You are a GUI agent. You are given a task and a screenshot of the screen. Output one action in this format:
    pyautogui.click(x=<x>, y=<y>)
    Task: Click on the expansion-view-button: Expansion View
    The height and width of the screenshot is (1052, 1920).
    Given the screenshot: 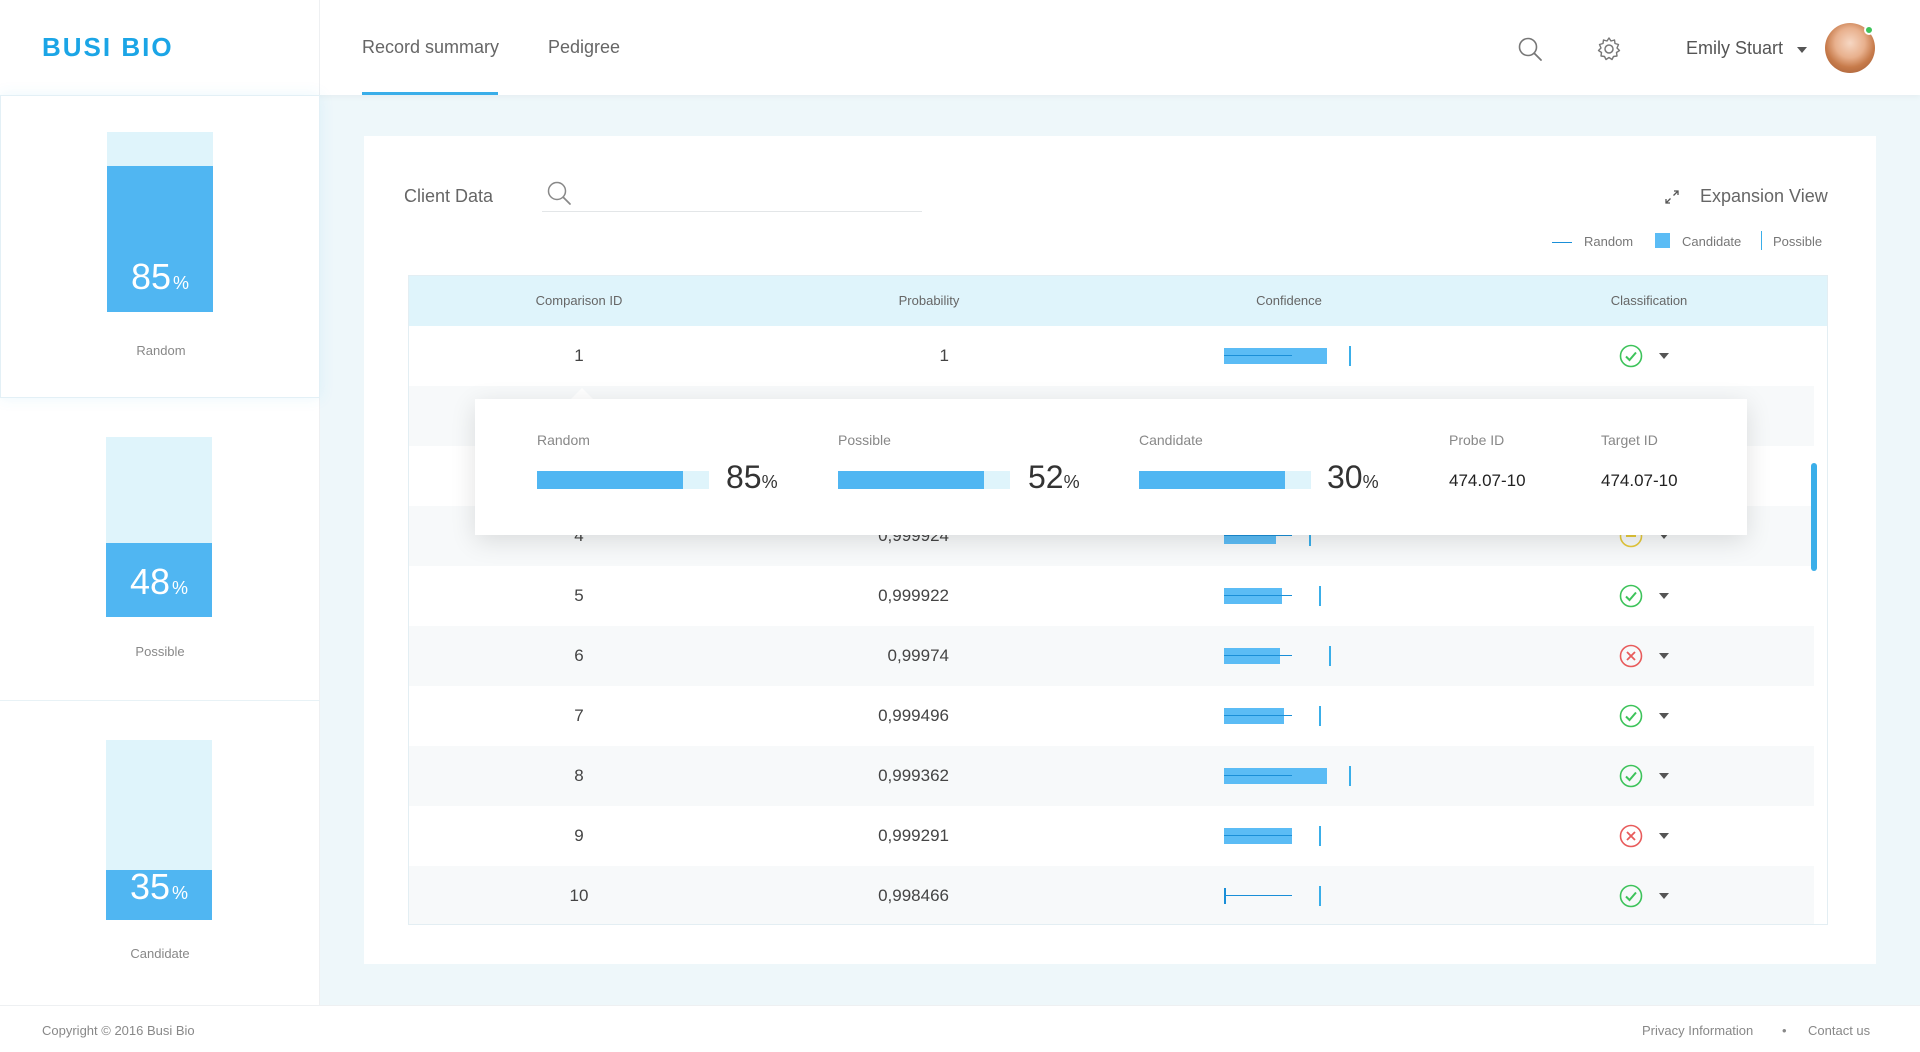 What is the action you would take?
    pyautogui.click(x=1764, y=196)
    